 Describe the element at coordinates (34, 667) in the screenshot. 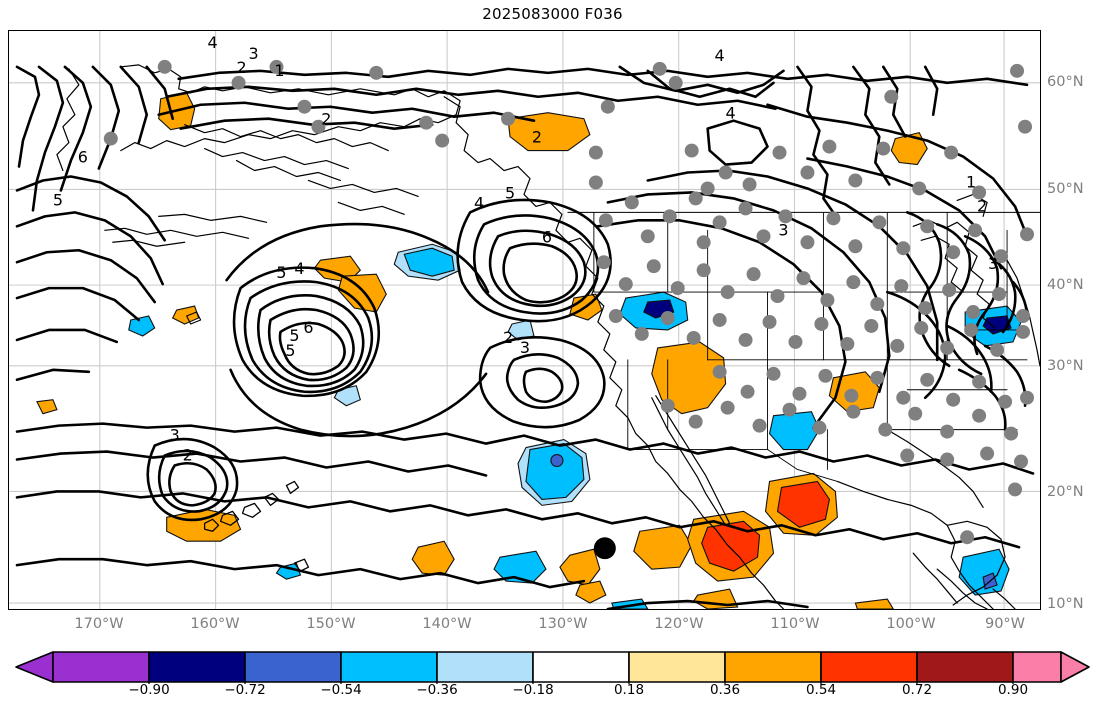

I see `colorbar-extend-min` at that location.